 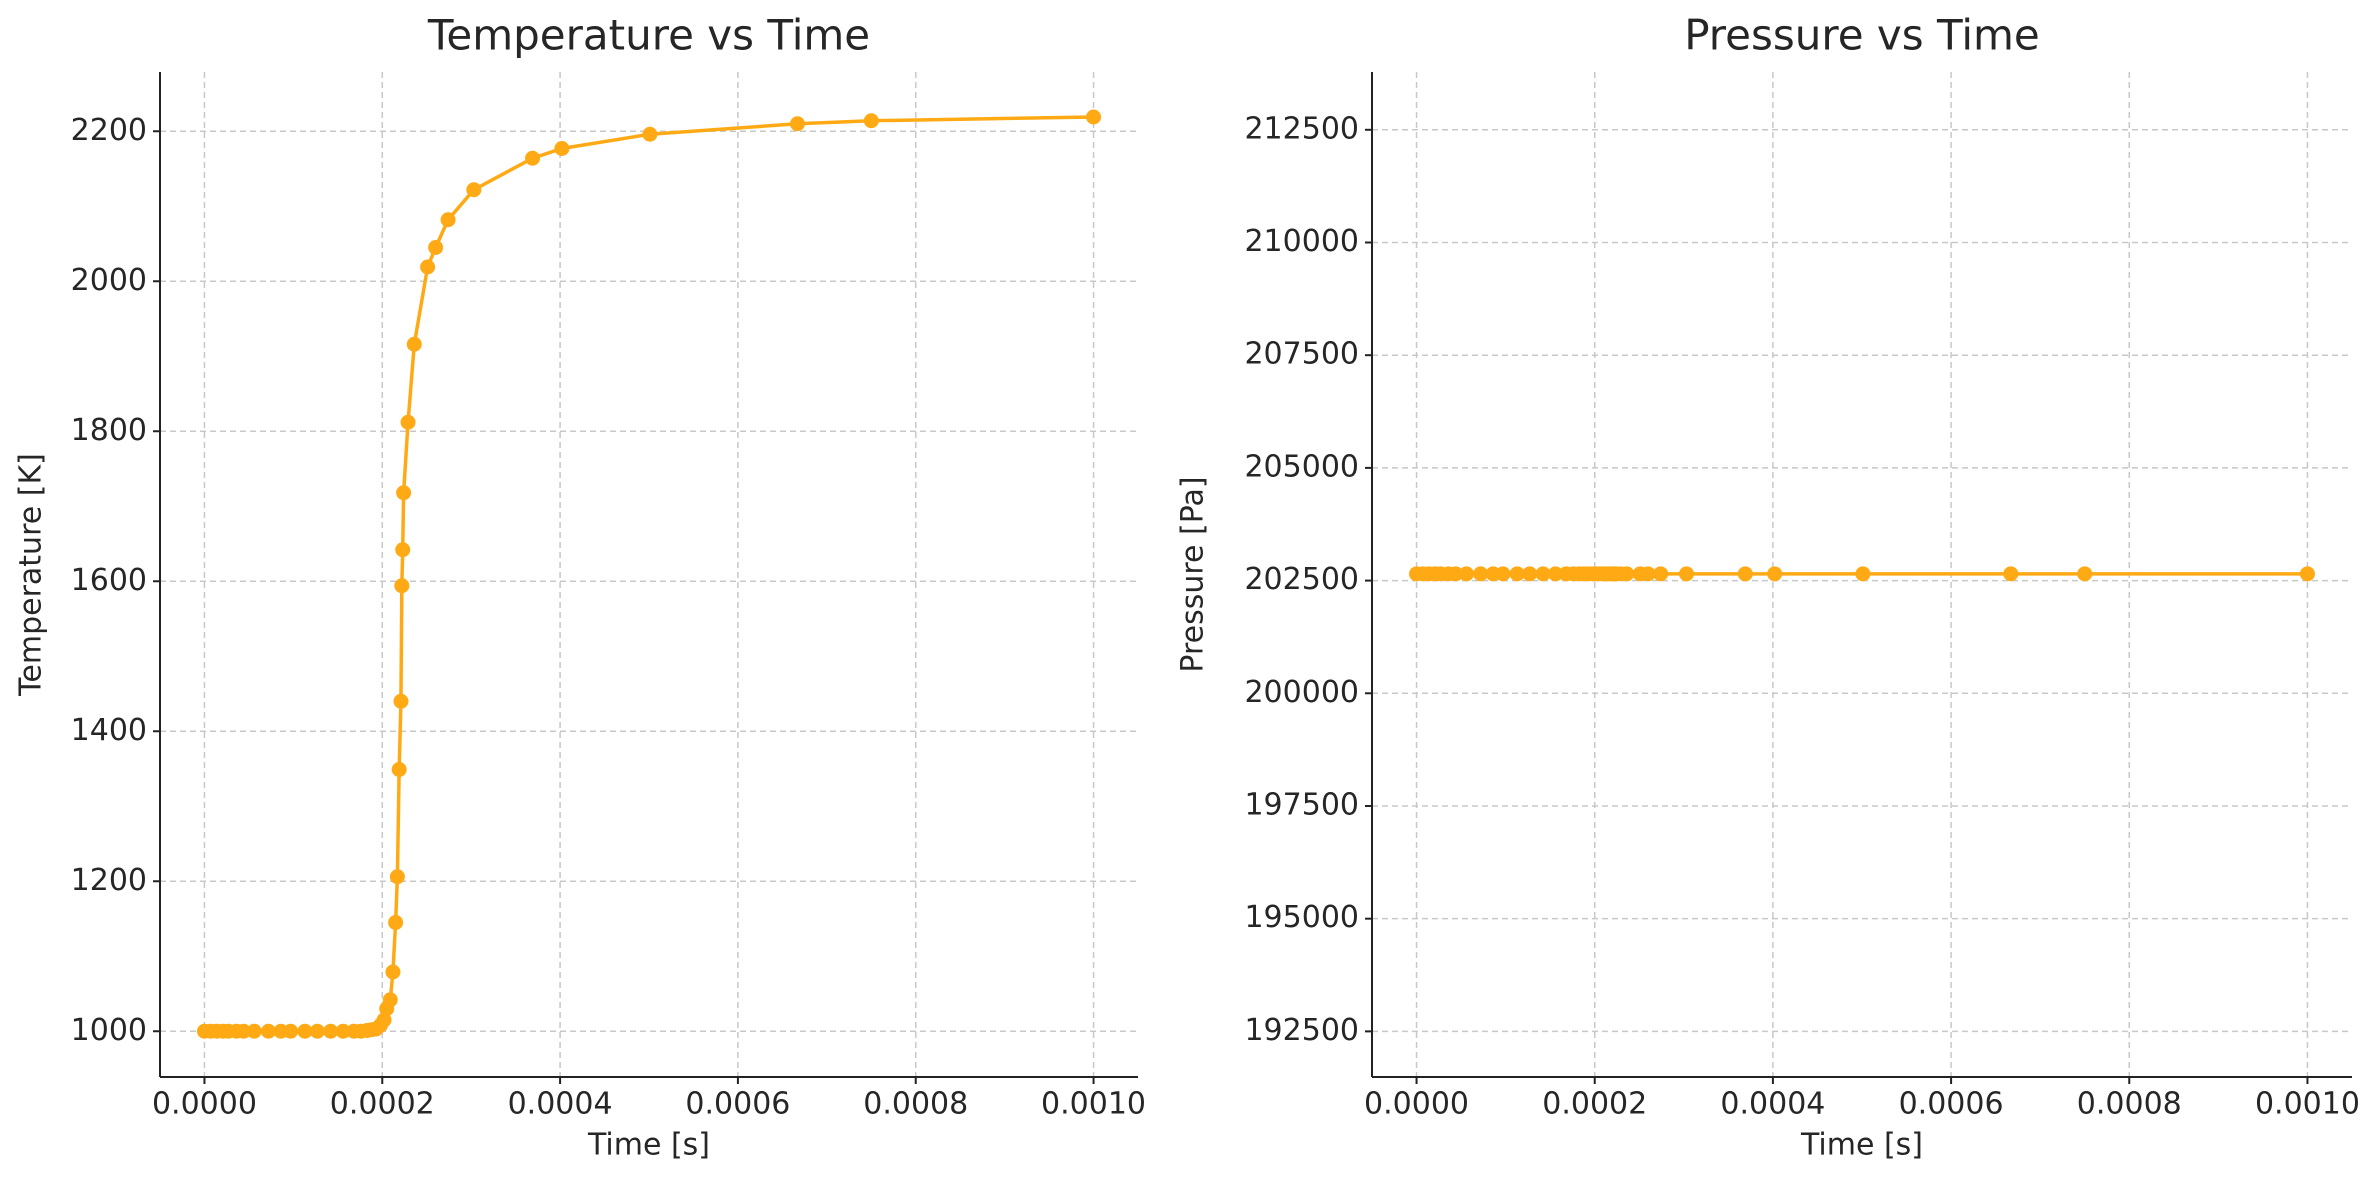 I want to click on y-tick-label: 1400, so click(x=109, y=730).